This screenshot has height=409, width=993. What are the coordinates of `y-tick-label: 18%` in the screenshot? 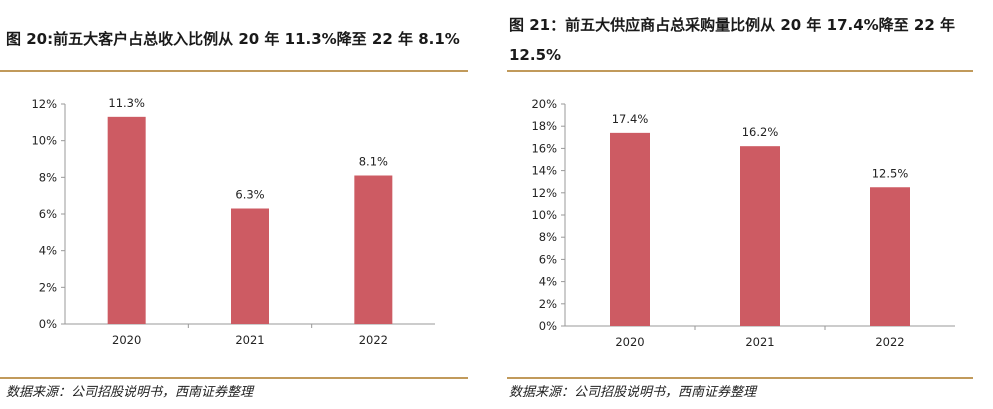 It's located at (544, 126).